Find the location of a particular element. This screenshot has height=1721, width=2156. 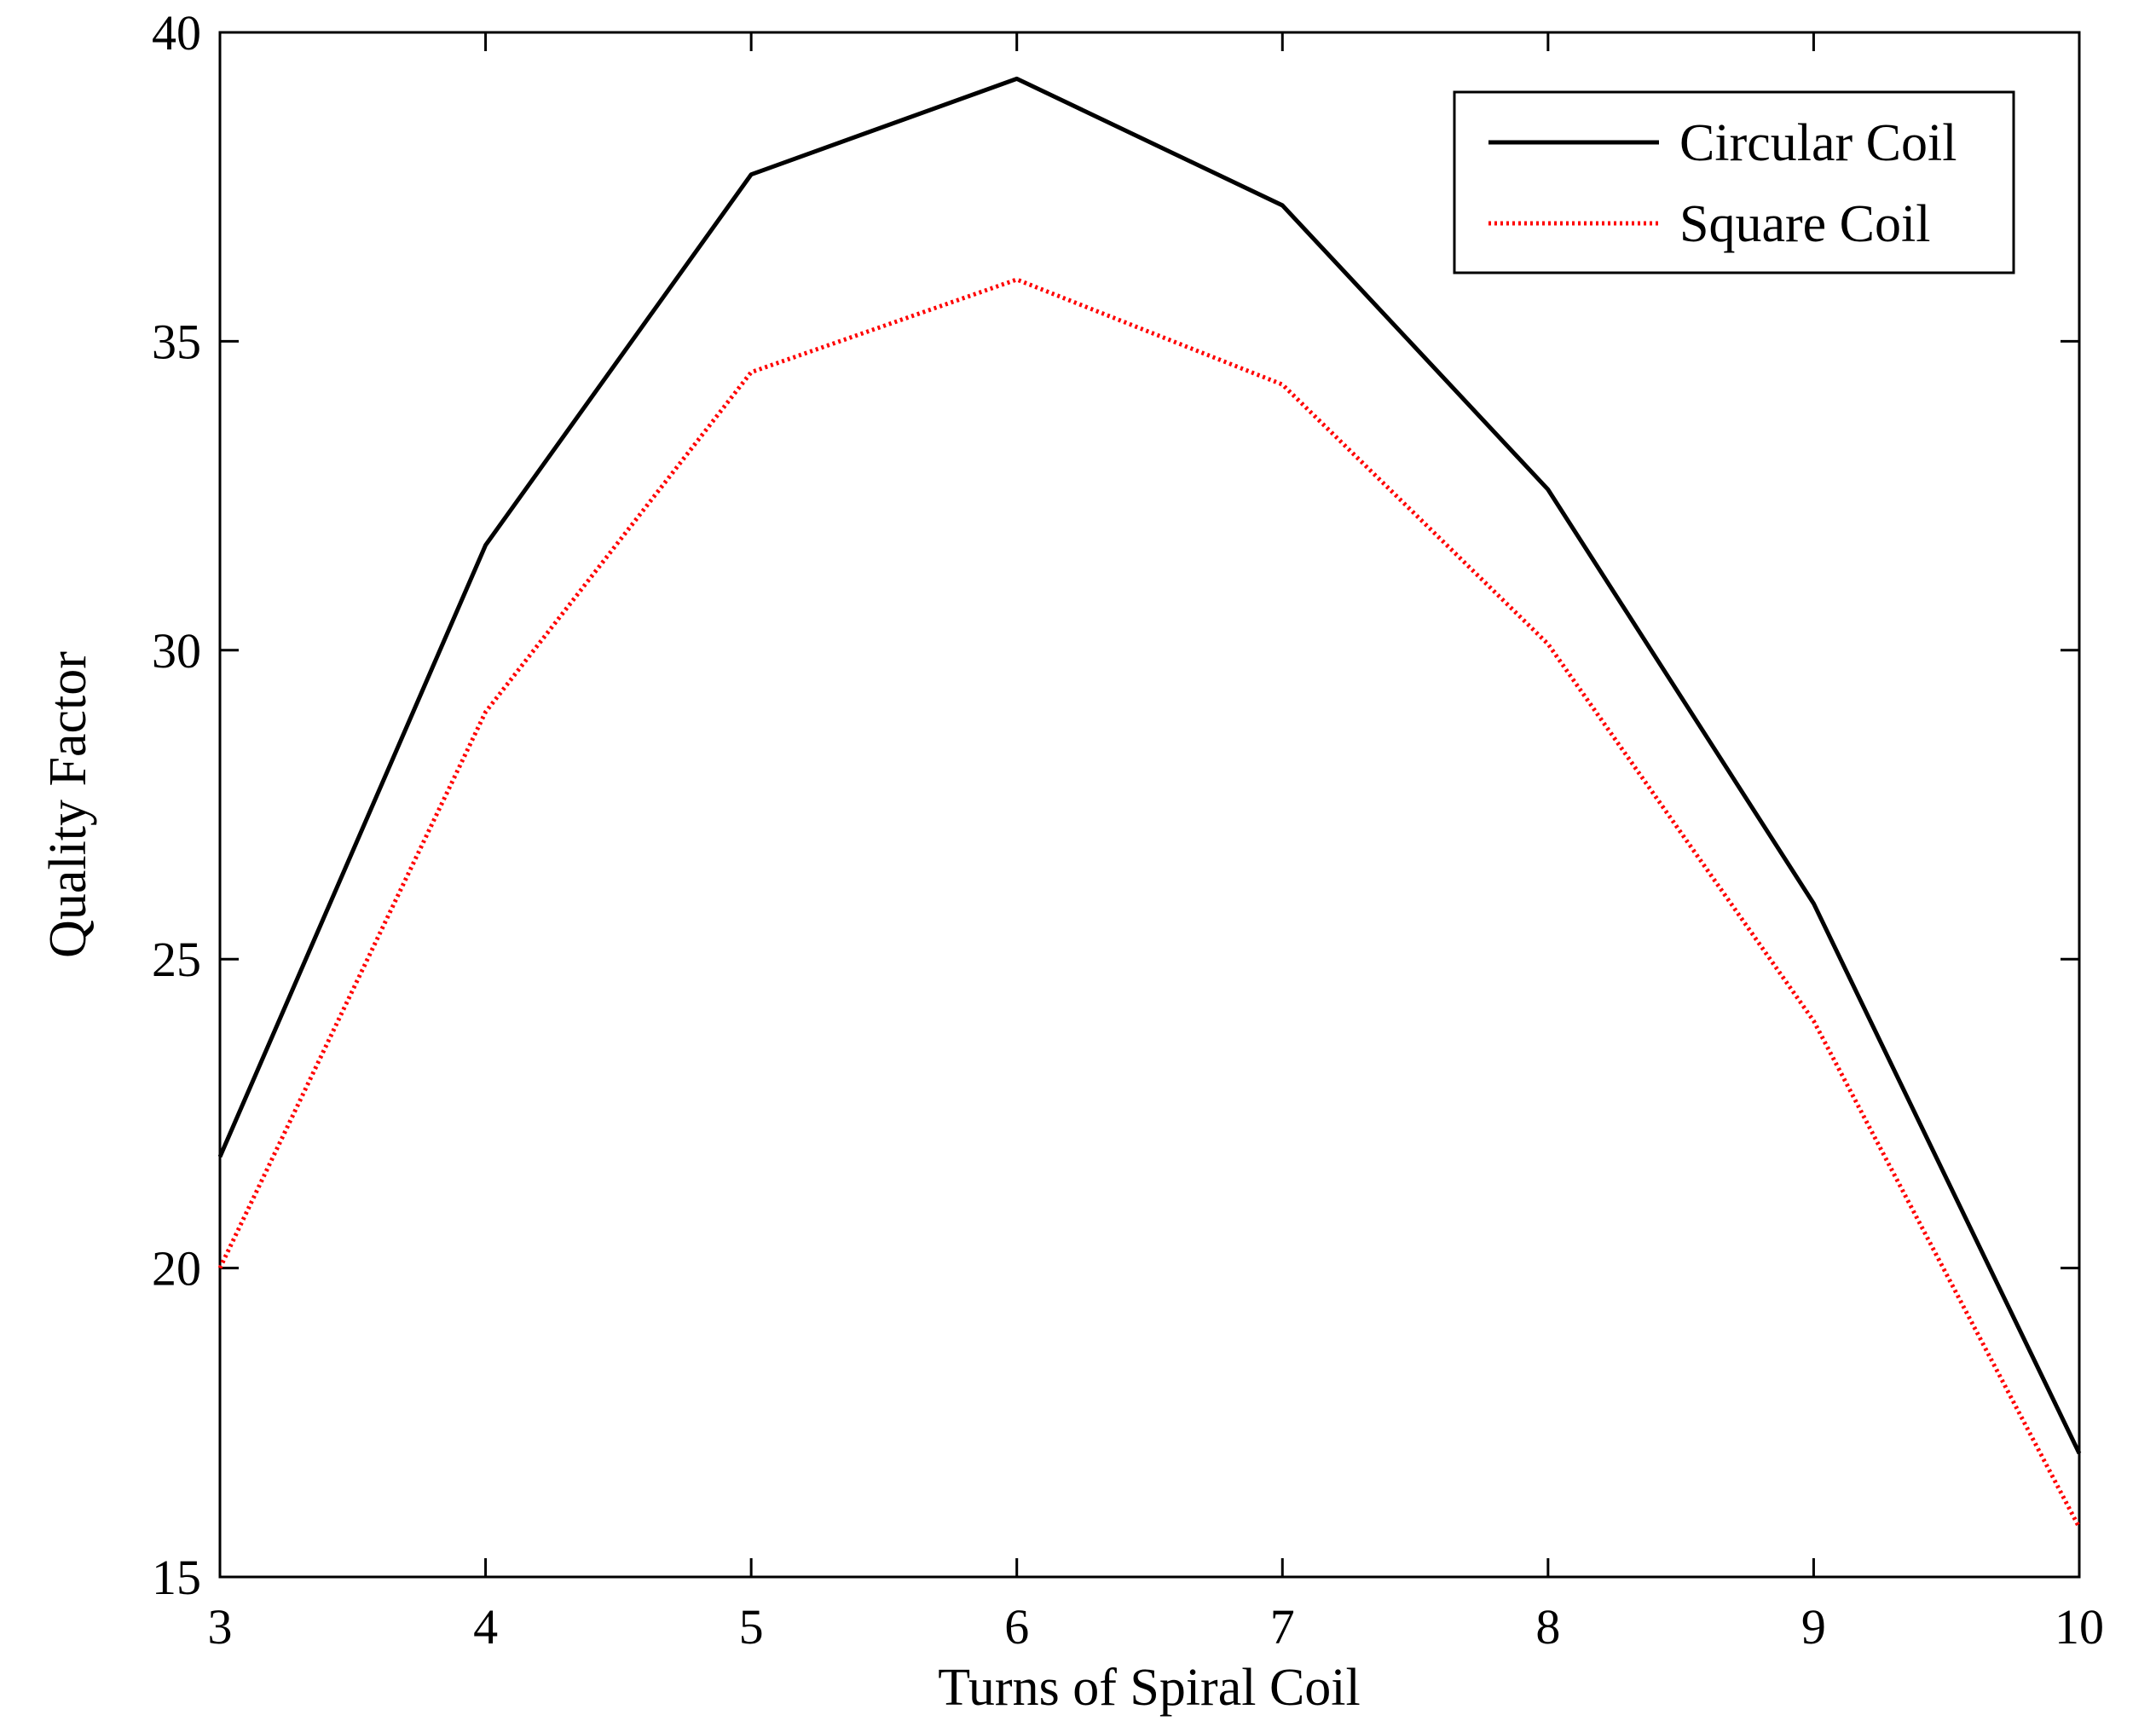

x-tick-label: 8 is located at coordinates (1547, 1627).